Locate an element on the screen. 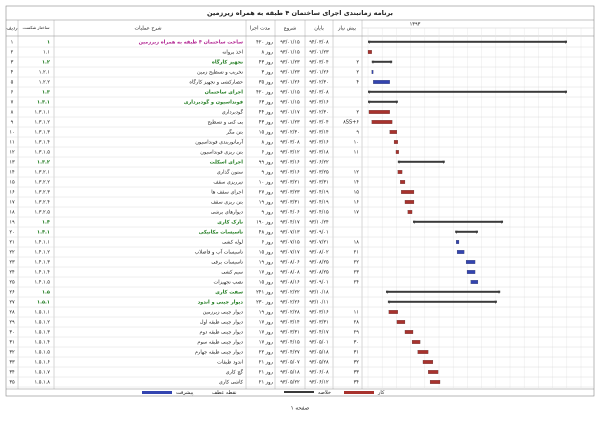 The height and width of the screenshot is (424, 600). row-wbs: ۱.۳.۱.۵ is located at coordinates (42, 153).